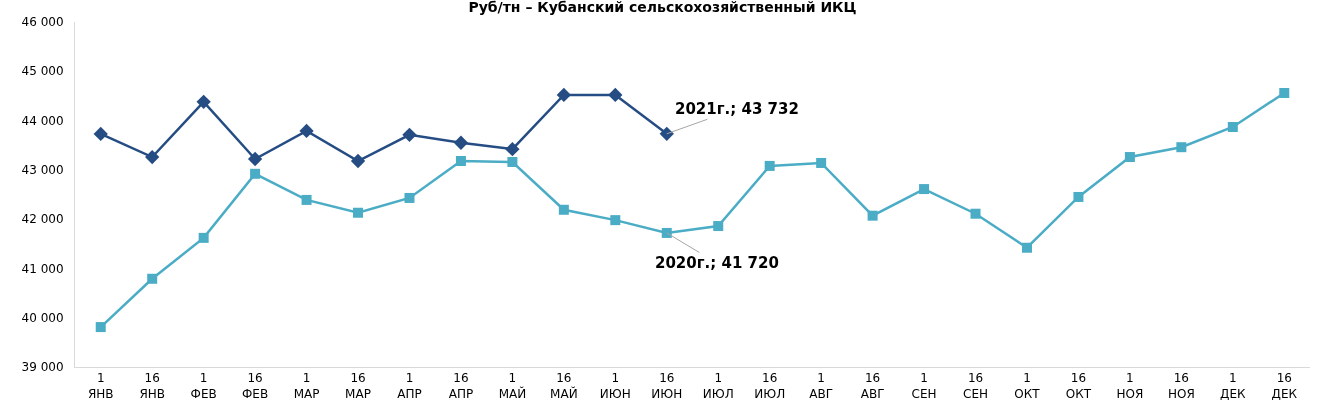  I want to click on y-tick-label: 42 000, so click(42, 219).